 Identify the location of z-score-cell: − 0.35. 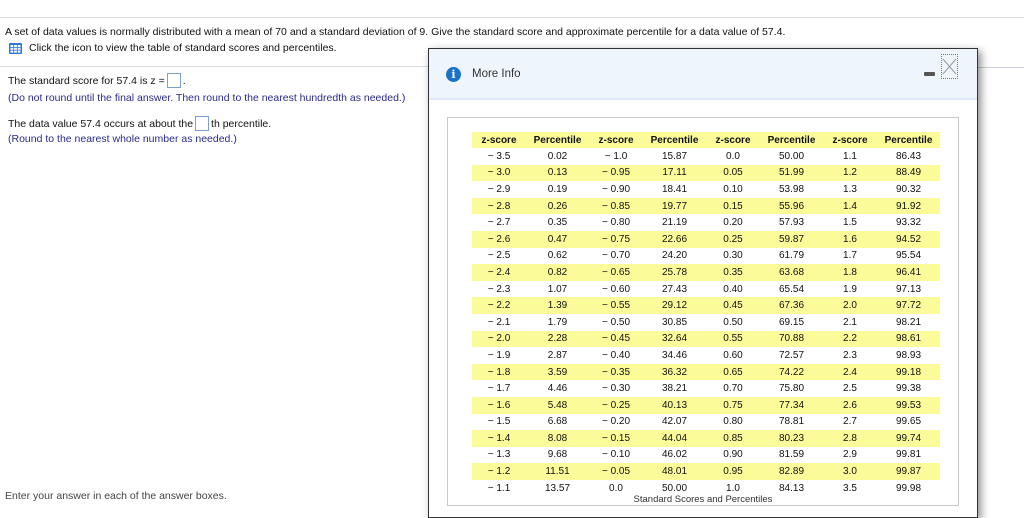
(616, 372).